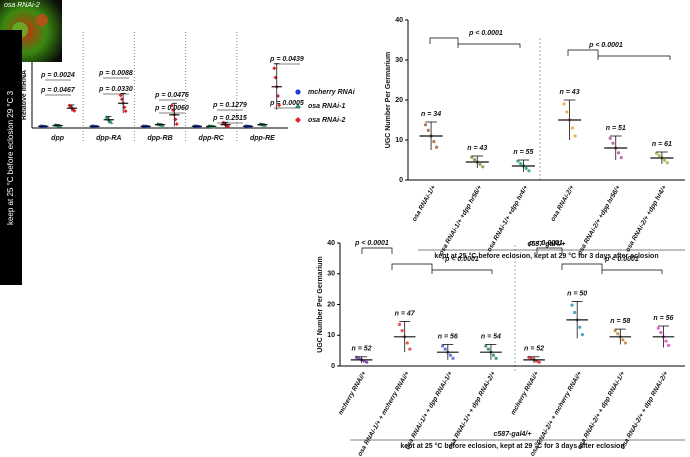 The image size is (690, 457). Describe the element at coordinates (108, 138) in the screenshot. I see `x-tick-label: dpp-RA` at that location.